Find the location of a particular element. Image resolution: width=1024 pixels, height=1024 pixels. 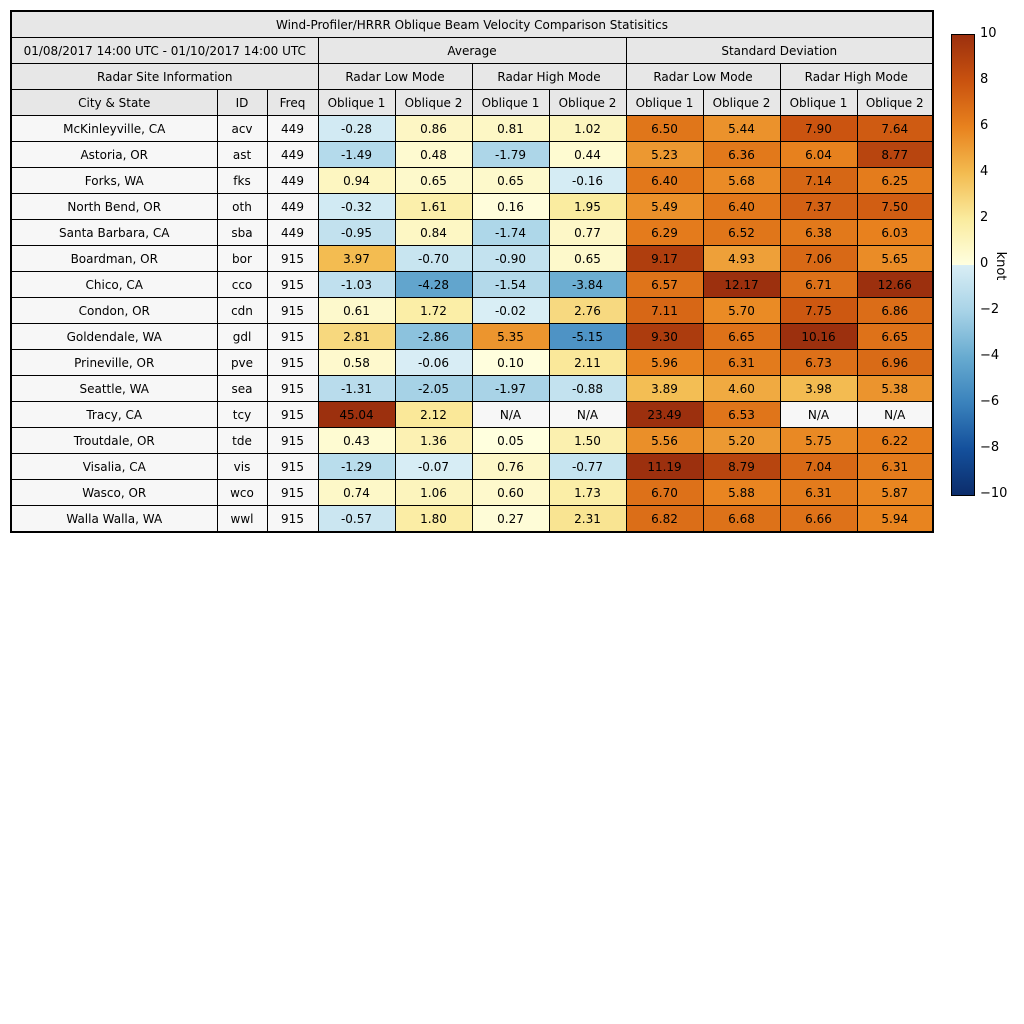

colorbar-tick-label: 0 is located at coordinates (984, 263).